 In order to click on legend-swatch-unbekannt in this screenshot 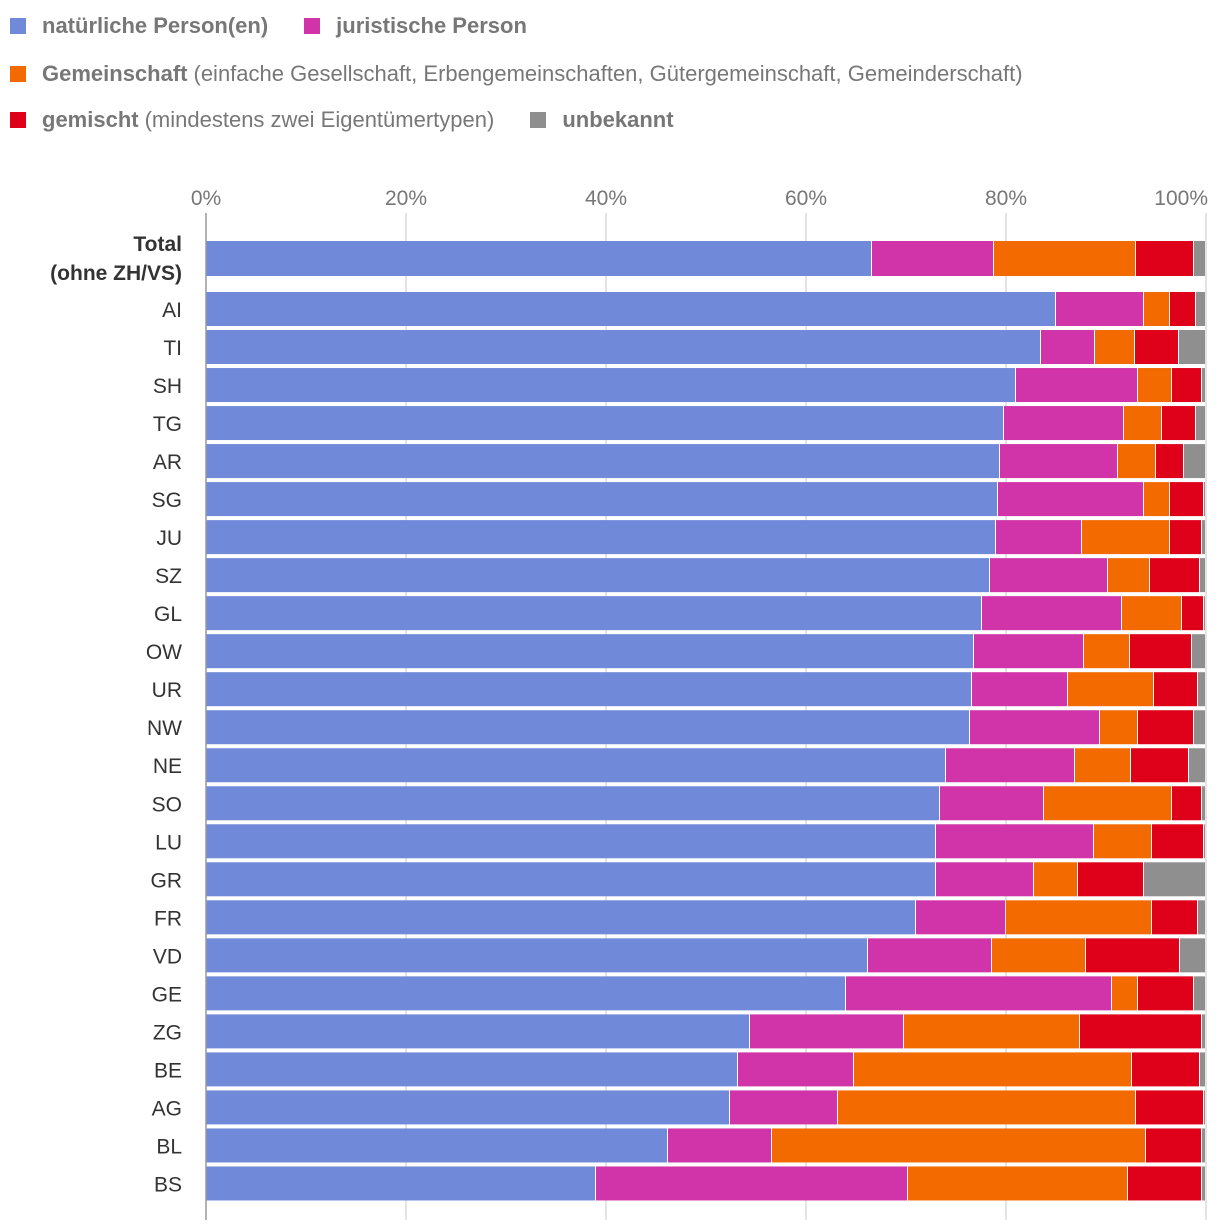, I will do `click(538, 120)`.